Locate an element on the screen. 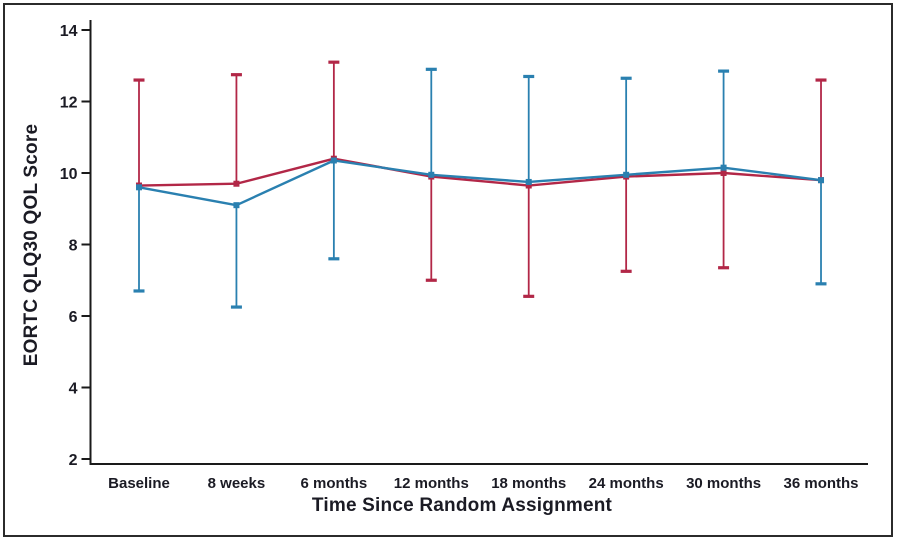 The height and width of the screenshot is (549, 900). svg-text: 6 is located at coordinates (73, 317).